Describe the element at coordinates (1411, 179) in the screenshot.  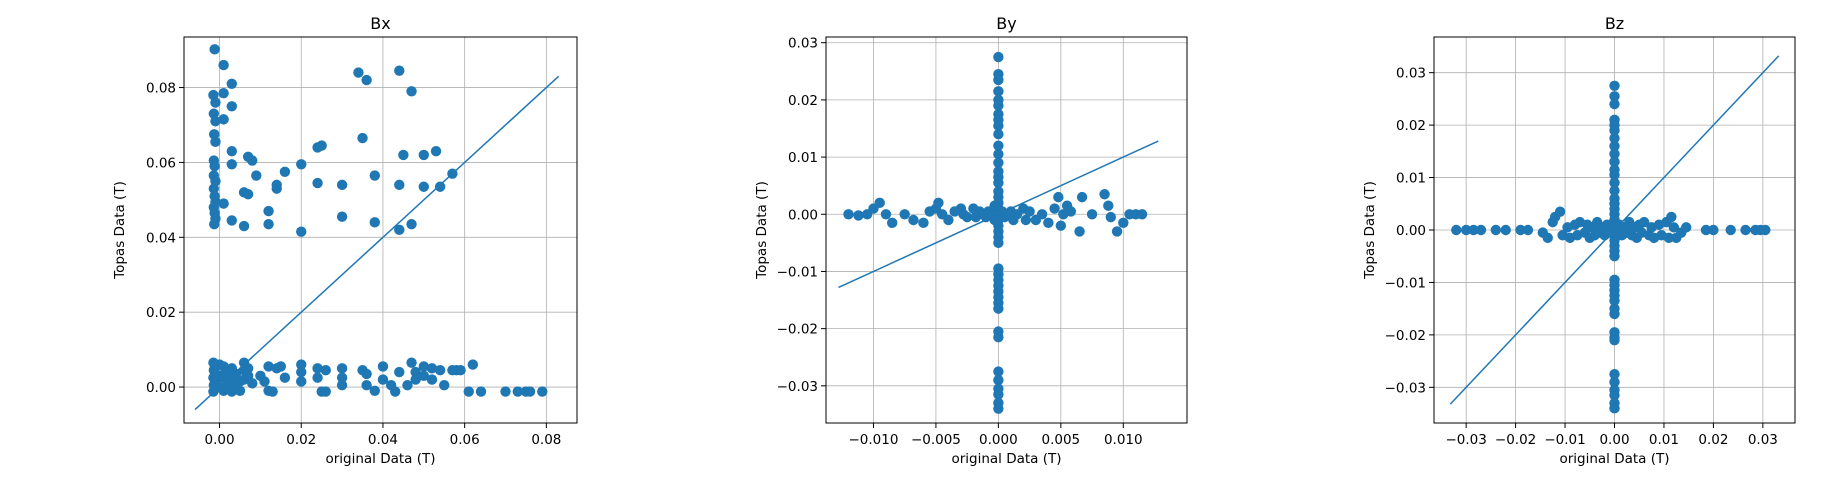
I see `y-tick-label: 0.01` at that location.